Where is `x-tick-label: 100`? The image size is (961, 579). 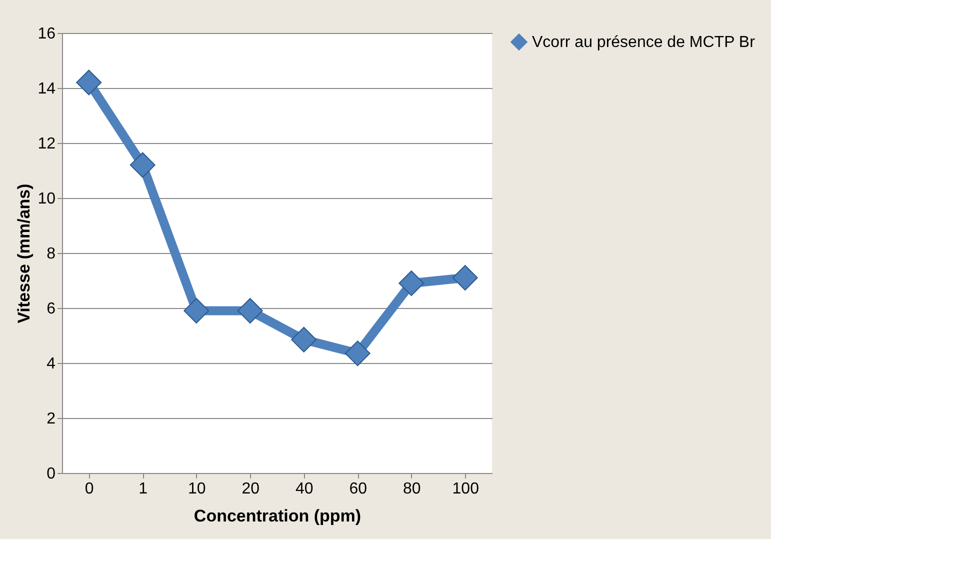
x-tick-label: 100 is located at coordinates (466, 489).